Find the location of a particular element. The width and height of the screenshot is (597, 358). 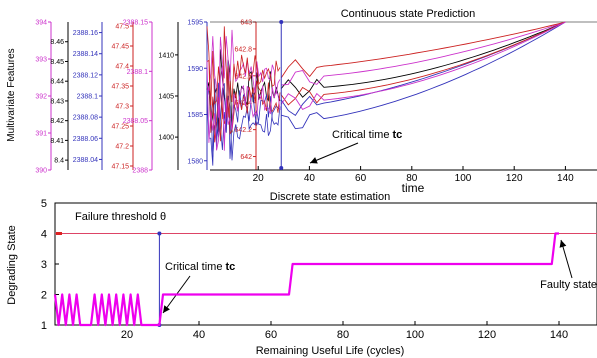

bottom-x-tick-label: 140 is located at coordinates (559, 335).